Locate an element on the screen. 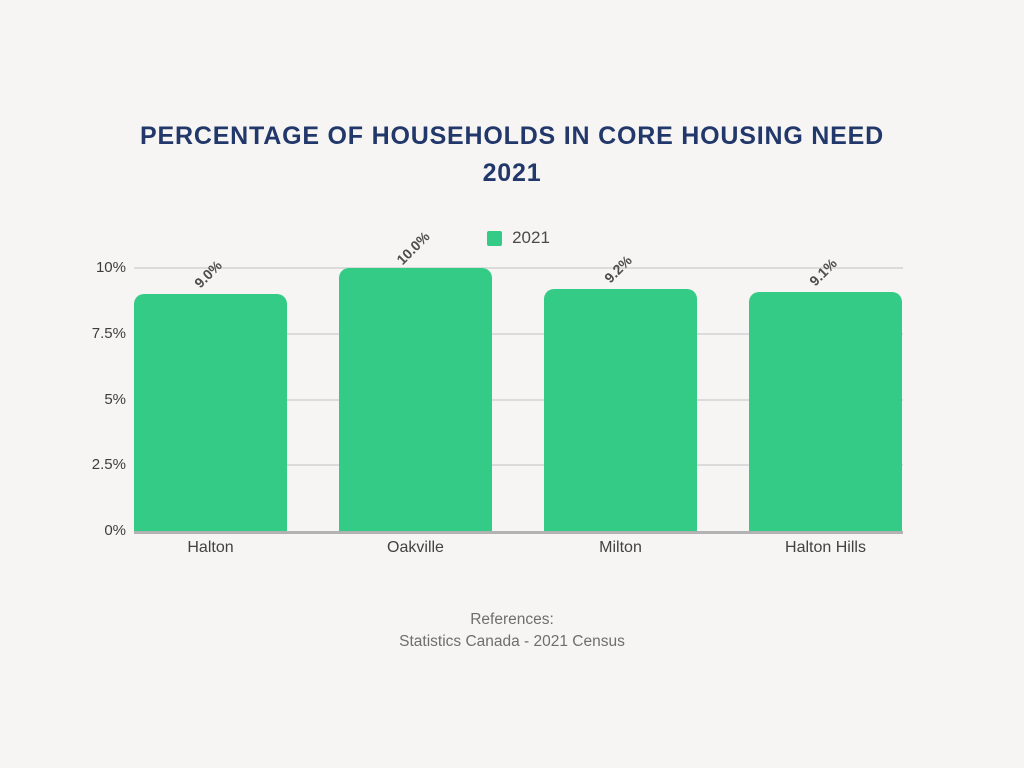 Image resolution: width=1024 pixels, height=768 pixels. x-axis-category-label: Halton is located at coordinates (210, 547).